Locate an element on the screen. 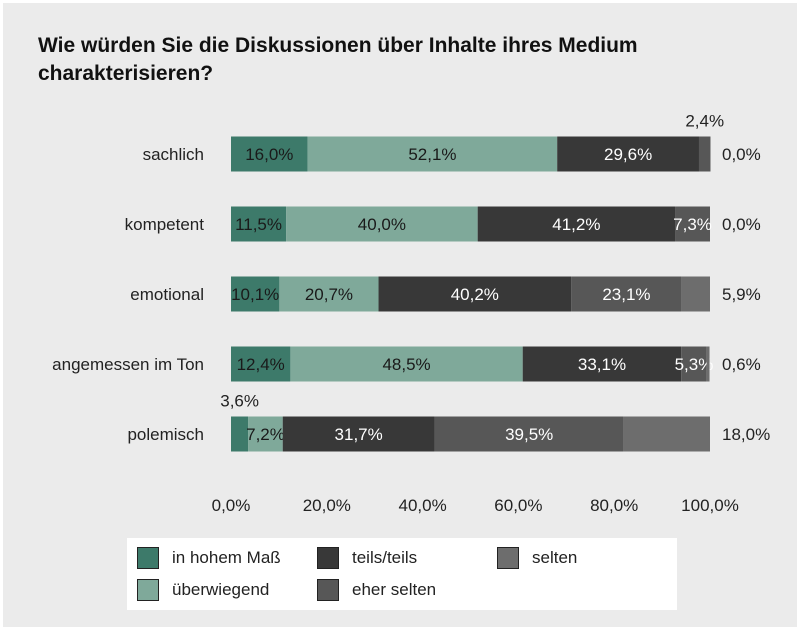  data-label: 16,0% is located at coordinates (269, 154).